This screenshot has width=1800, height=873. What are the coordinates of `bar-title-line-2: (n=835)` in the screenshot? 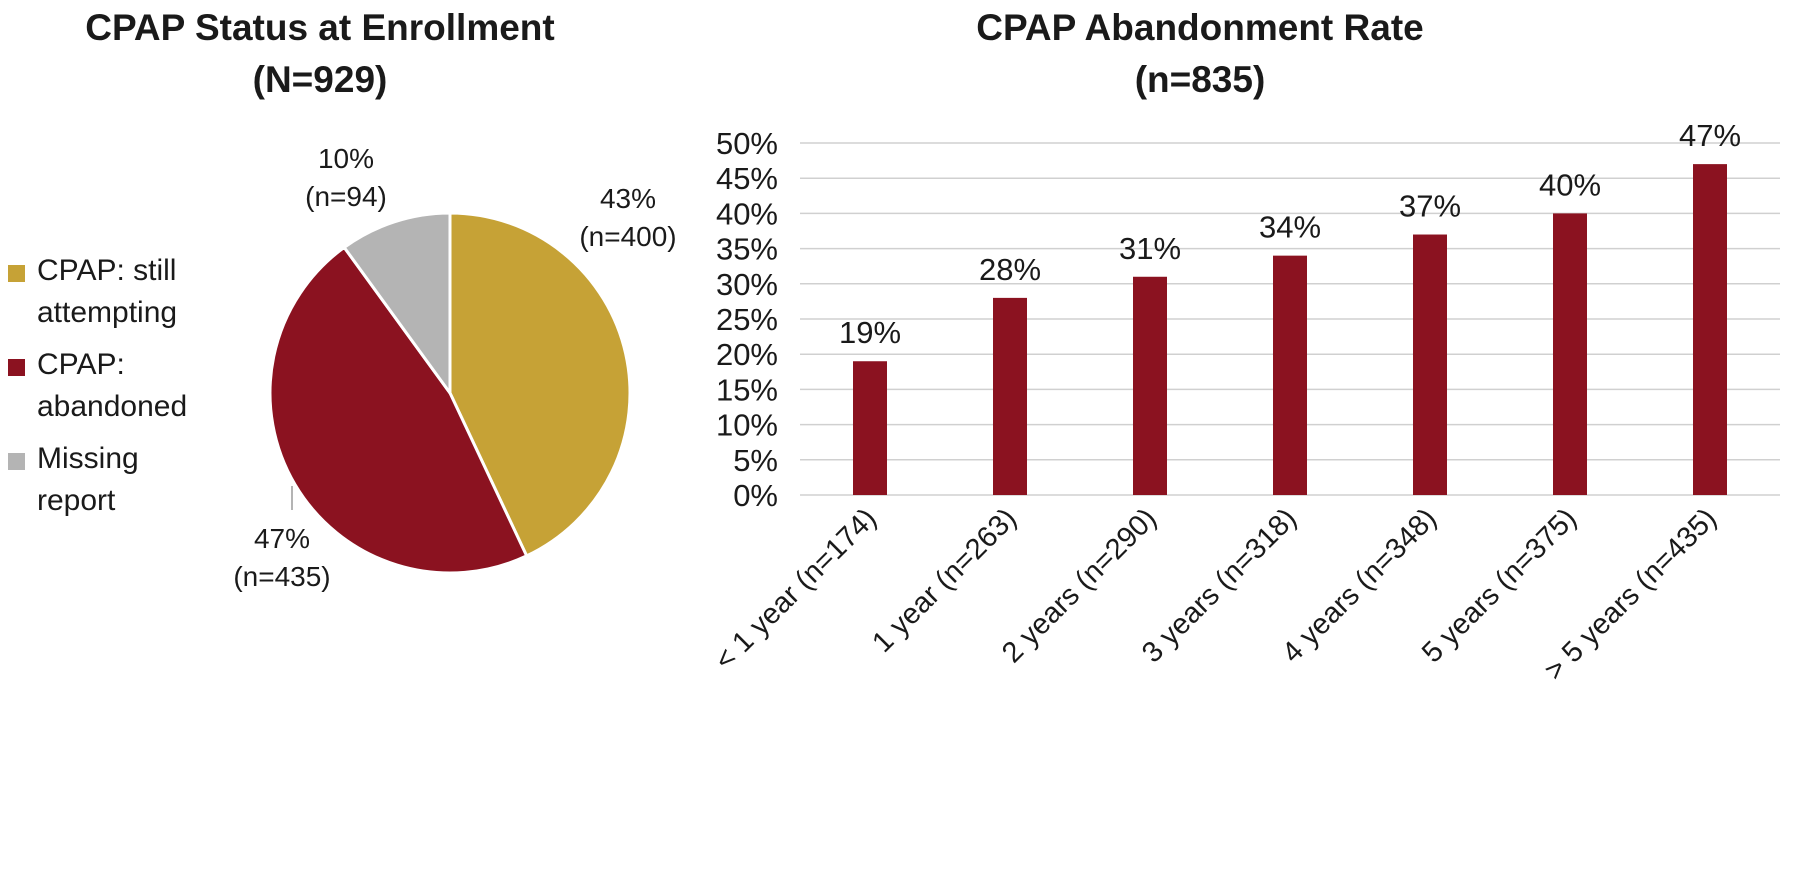 It's located at (1200, 79).